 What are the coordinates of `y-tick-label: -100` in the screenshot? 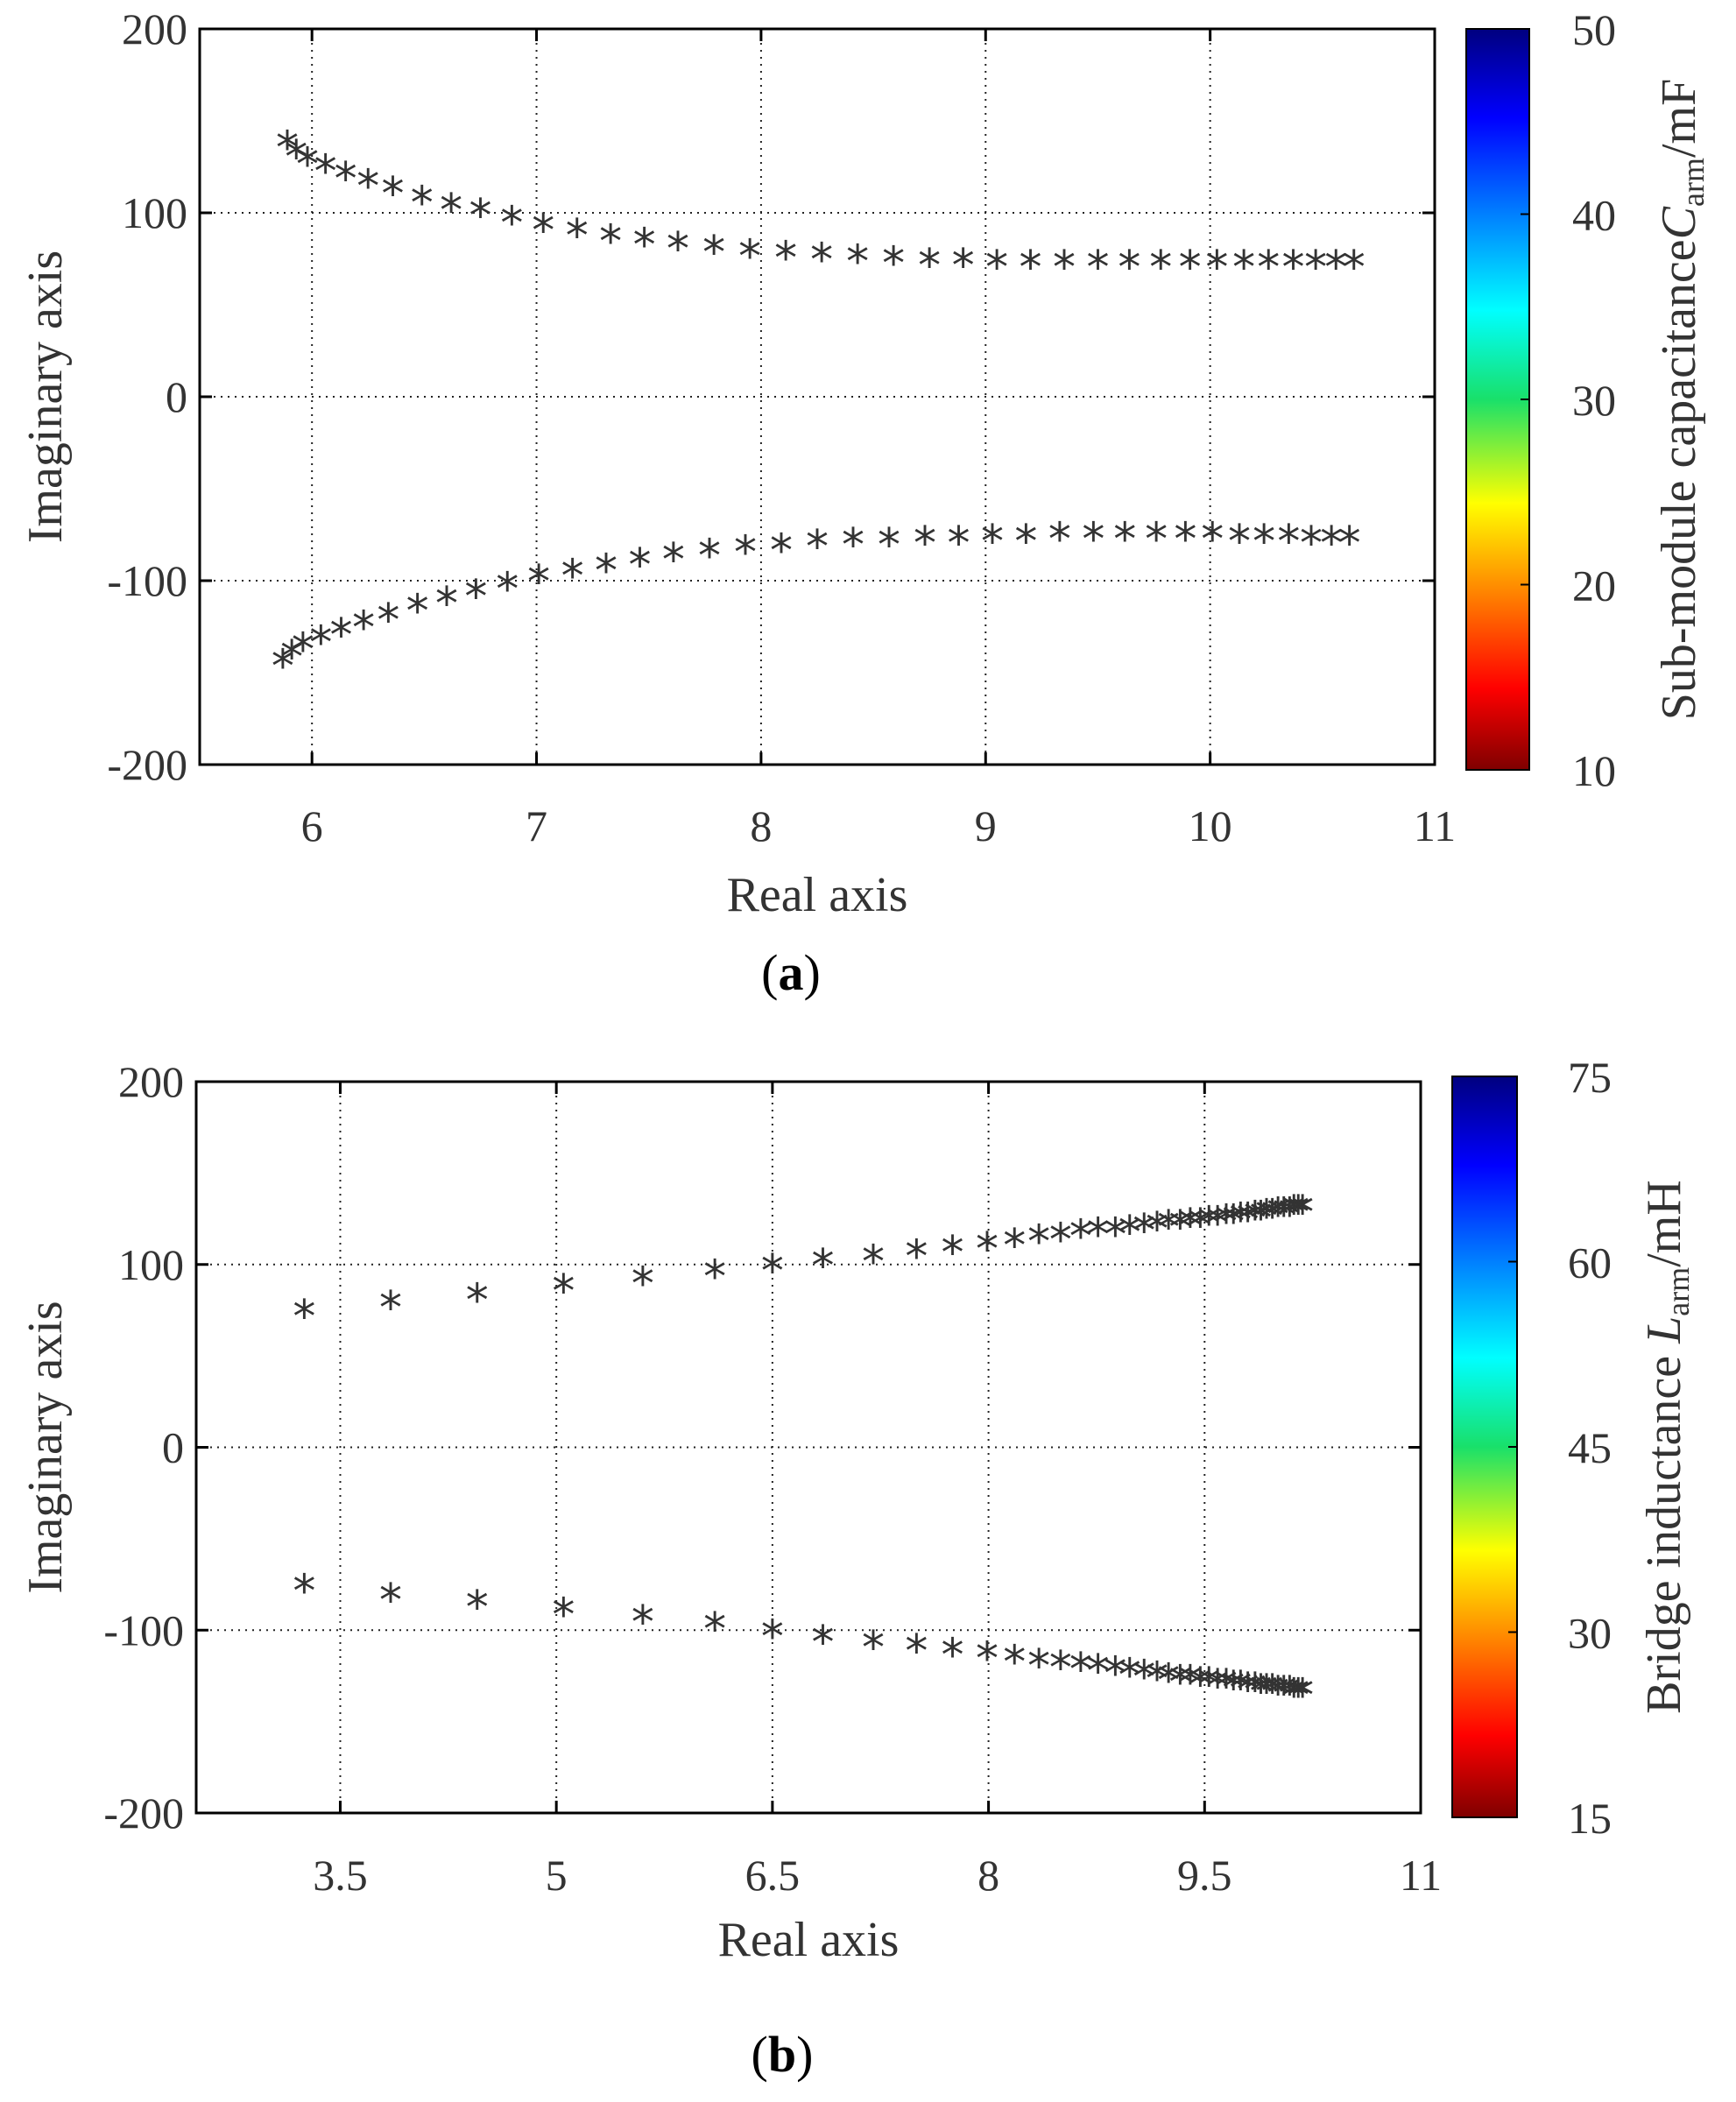 It's located at (143, 1630).